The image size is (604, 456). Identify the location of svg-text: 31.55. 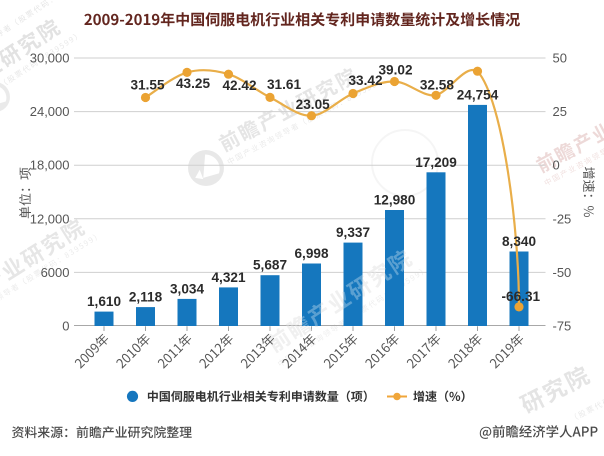
(147, 85).